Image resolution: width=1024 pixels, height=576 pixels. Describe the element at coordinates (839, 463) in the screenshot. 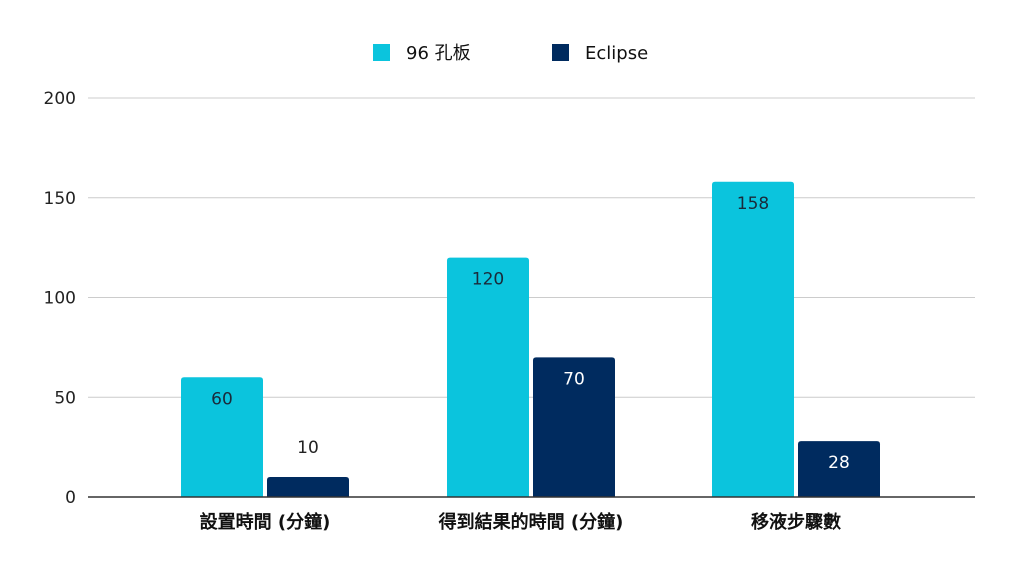

I see `data-label: 28` at that location.